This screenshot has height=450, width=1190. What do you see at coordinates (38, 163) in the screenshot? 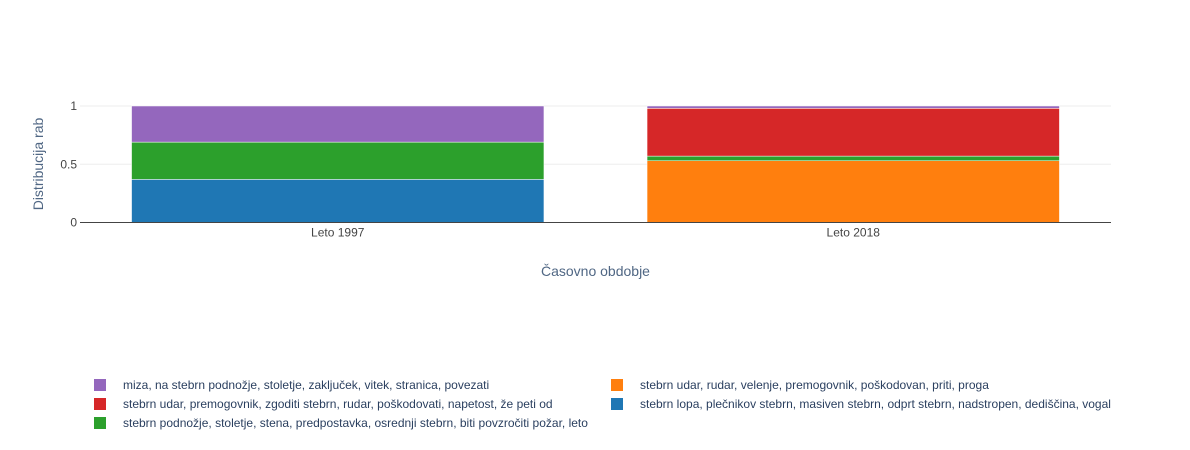
I see `y-axis-title: Distribucija rab` at bounding box center [38, 163].